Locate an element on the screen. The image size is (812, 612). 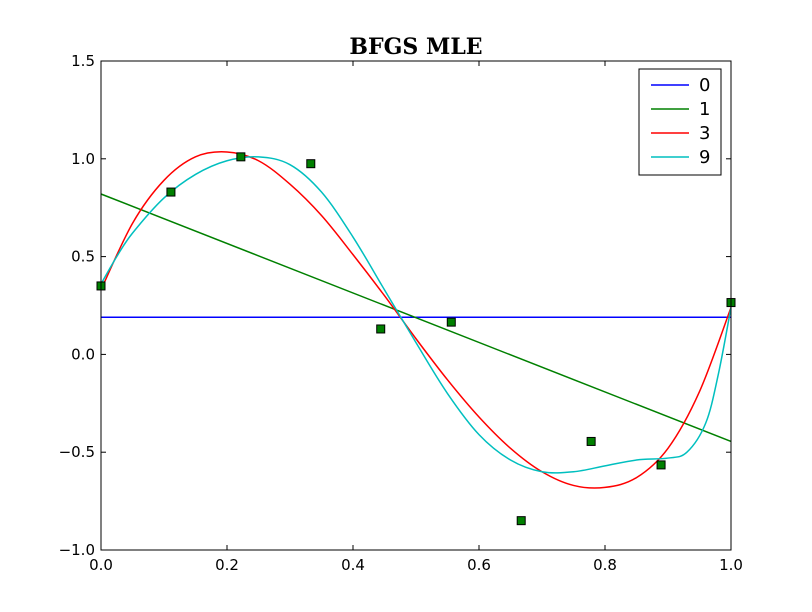
y-tick-label: 1.5 is located at coordinates (83, 61).